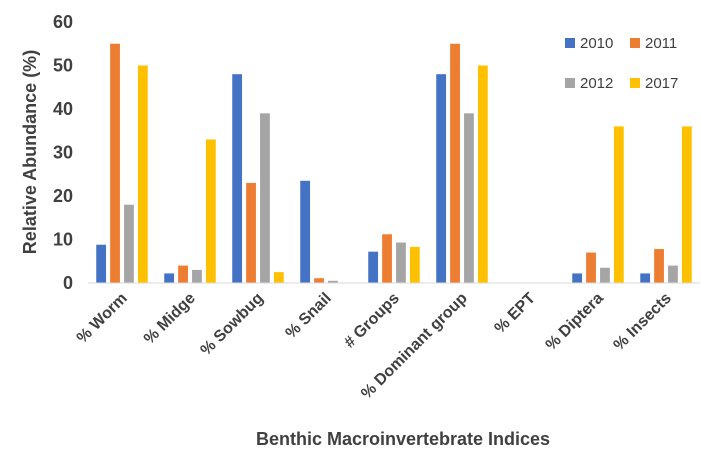  I want to click on y-tick-label: 30, so click(63, 153).